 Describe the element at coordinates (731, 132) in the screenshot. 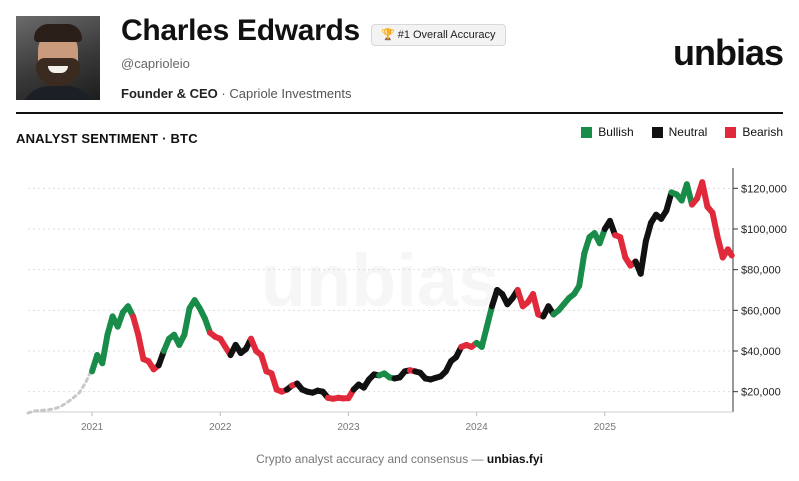

I see `legend-bearish-swatch` at that location.